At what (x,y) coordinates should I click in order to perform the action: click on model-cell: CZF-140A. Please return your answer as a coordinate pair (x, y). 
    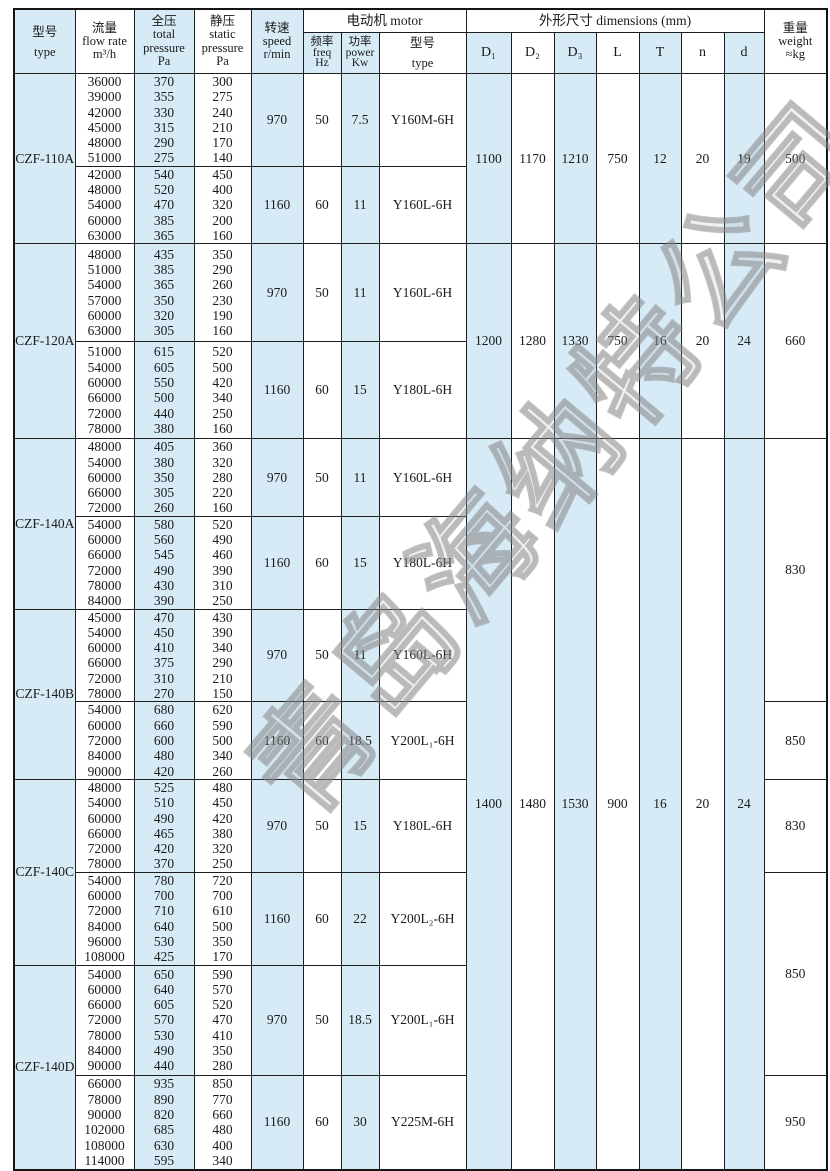
    Looking at the image, I should click on (44, 524).